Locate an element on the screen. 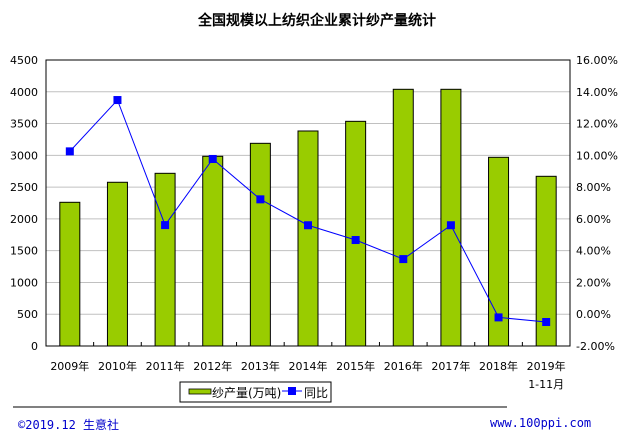  line-marker-2015年 is located at coordinates (355, 240).